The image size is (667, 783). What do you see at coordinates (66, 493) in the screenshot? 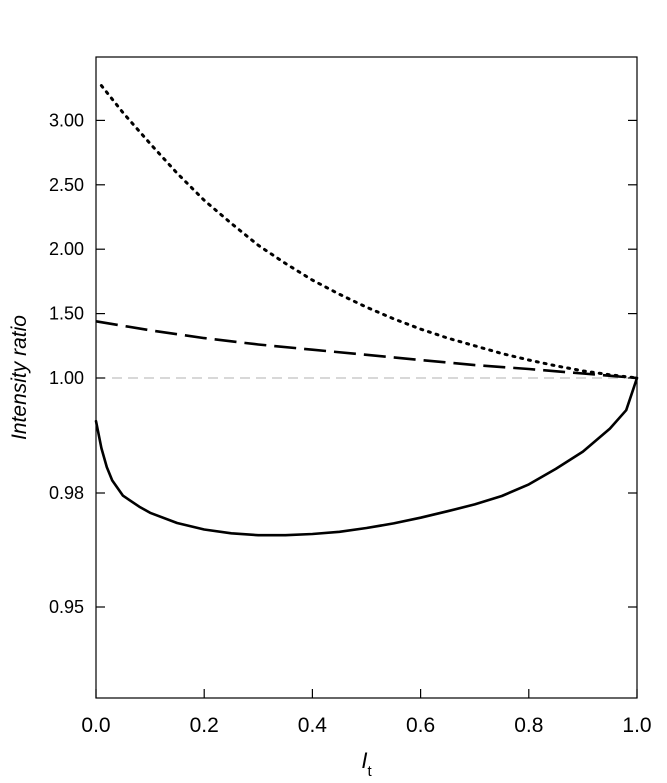
I see `y-tick-label: 0.98` at bounding box center [66, 493].